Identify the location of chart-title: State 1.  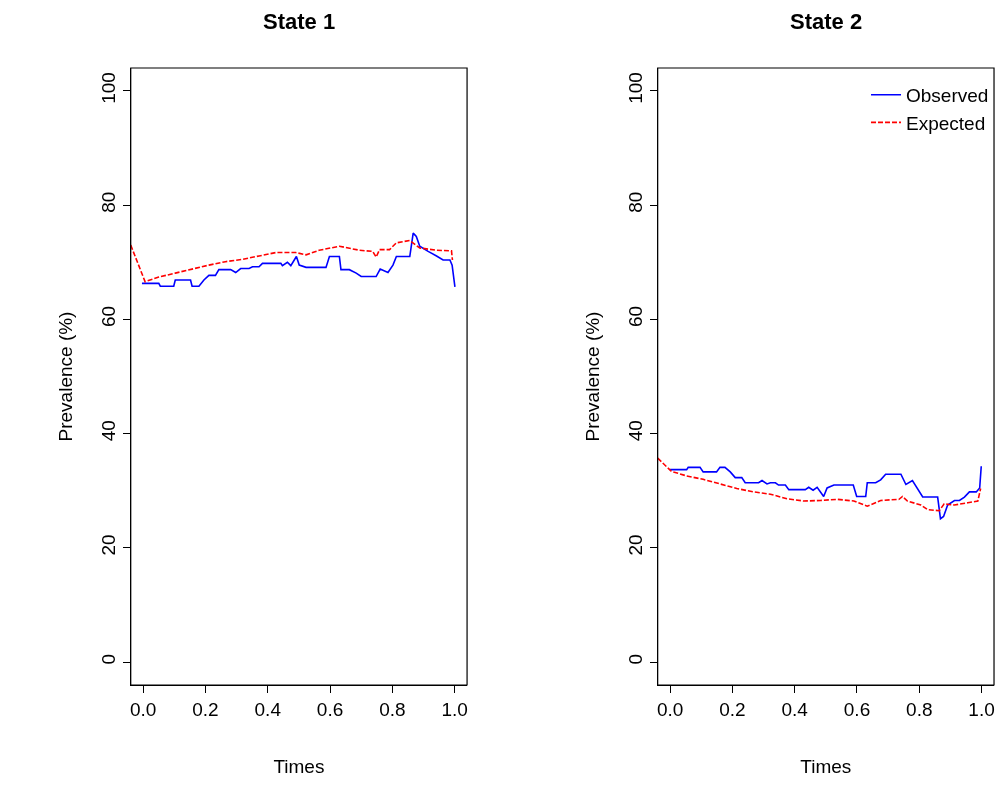
(299, 21).